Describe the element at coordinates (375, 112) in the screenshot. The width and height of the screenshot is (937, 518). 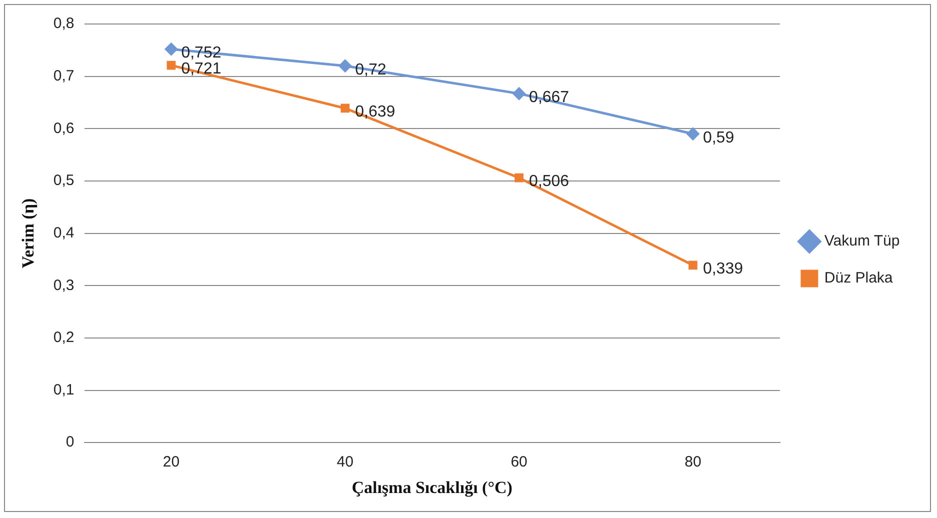
I see `data-label: 0,639` at that location.